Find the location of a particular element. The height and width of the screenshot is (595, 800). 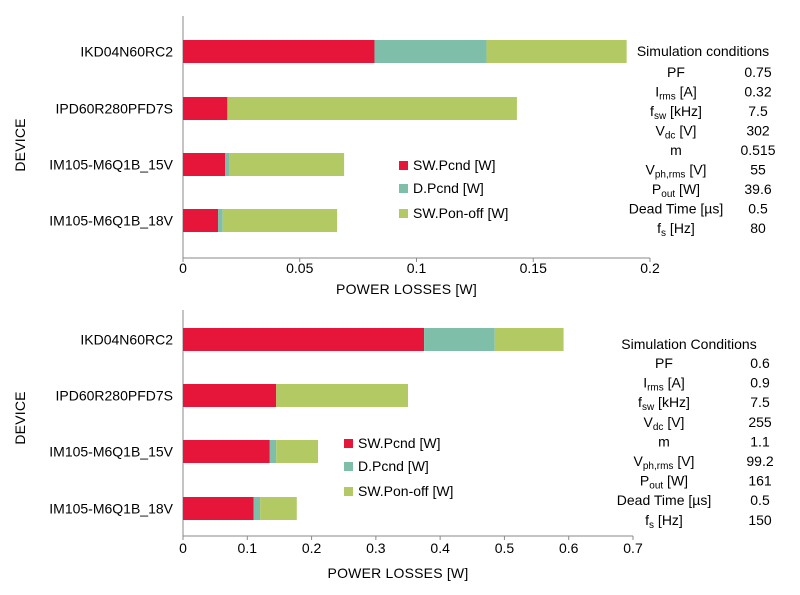

condition-value: 0.515 is located at coordinates (757, 150).